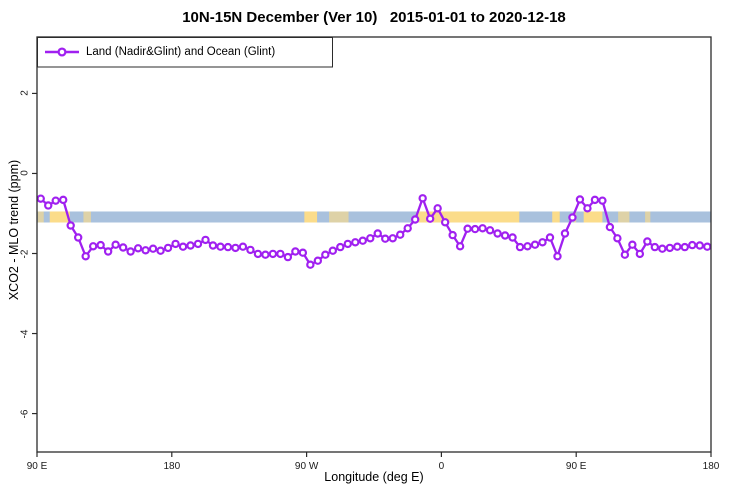 The image size is (750, 500). Describe the element at coordinates (25, 93) in the screenshot. I see `y-tick-label: 2` at that location.